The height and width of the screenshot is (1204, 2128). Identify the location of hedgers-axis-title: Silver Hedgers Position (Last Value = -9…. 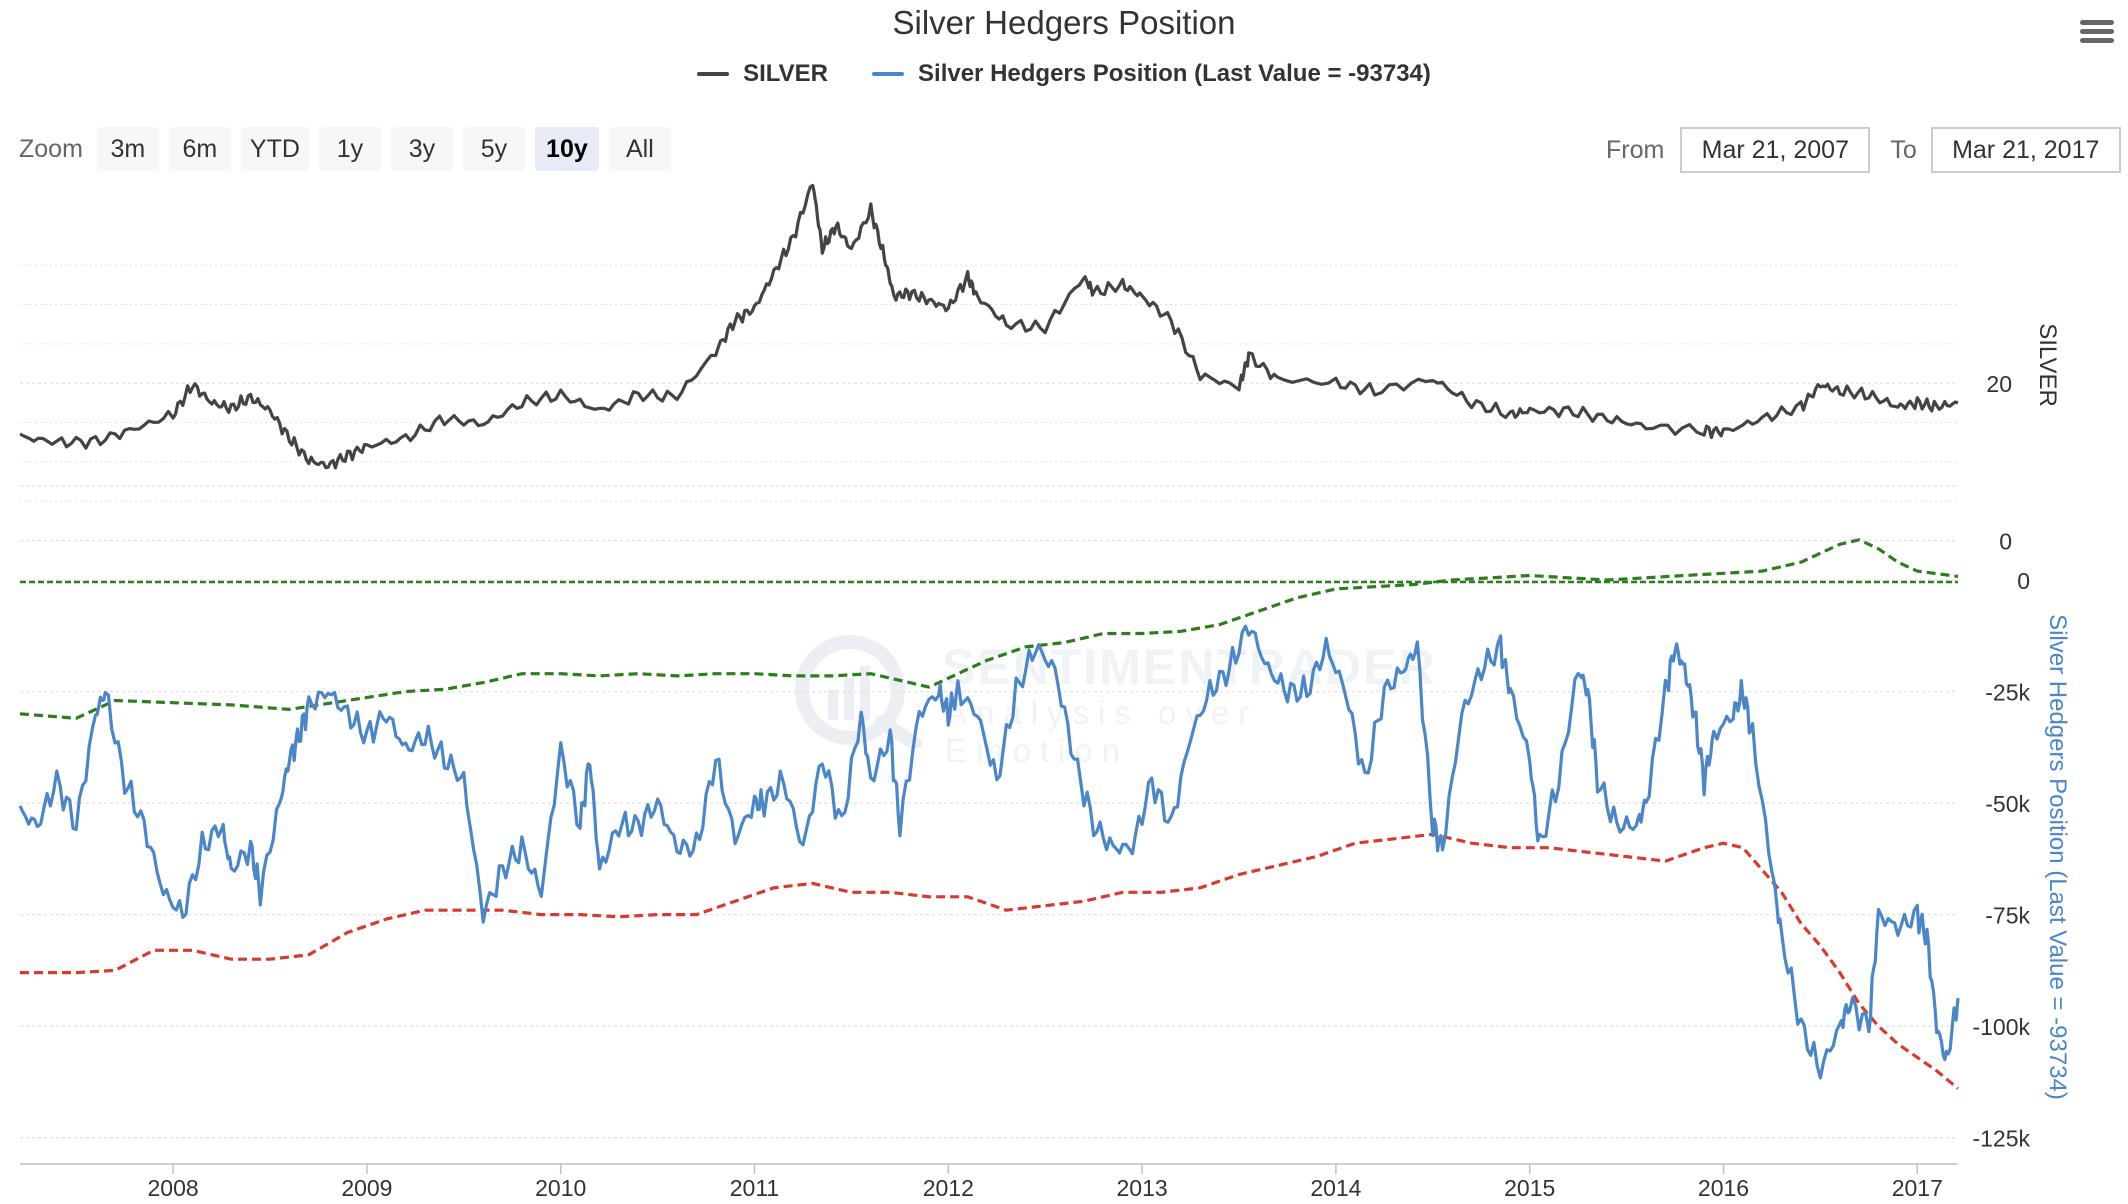
(2057, 857).